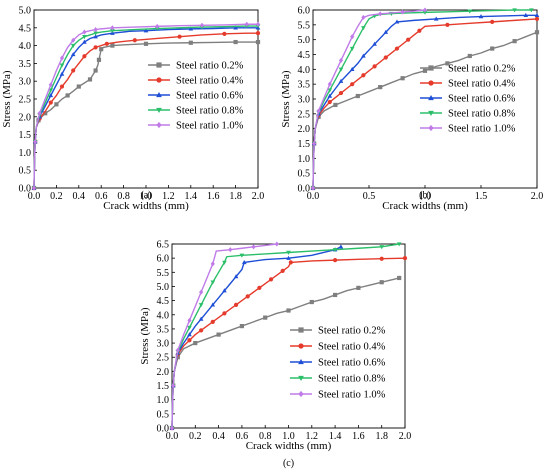  I want to click on x-tick-label: 0.5, so click(369, 196).